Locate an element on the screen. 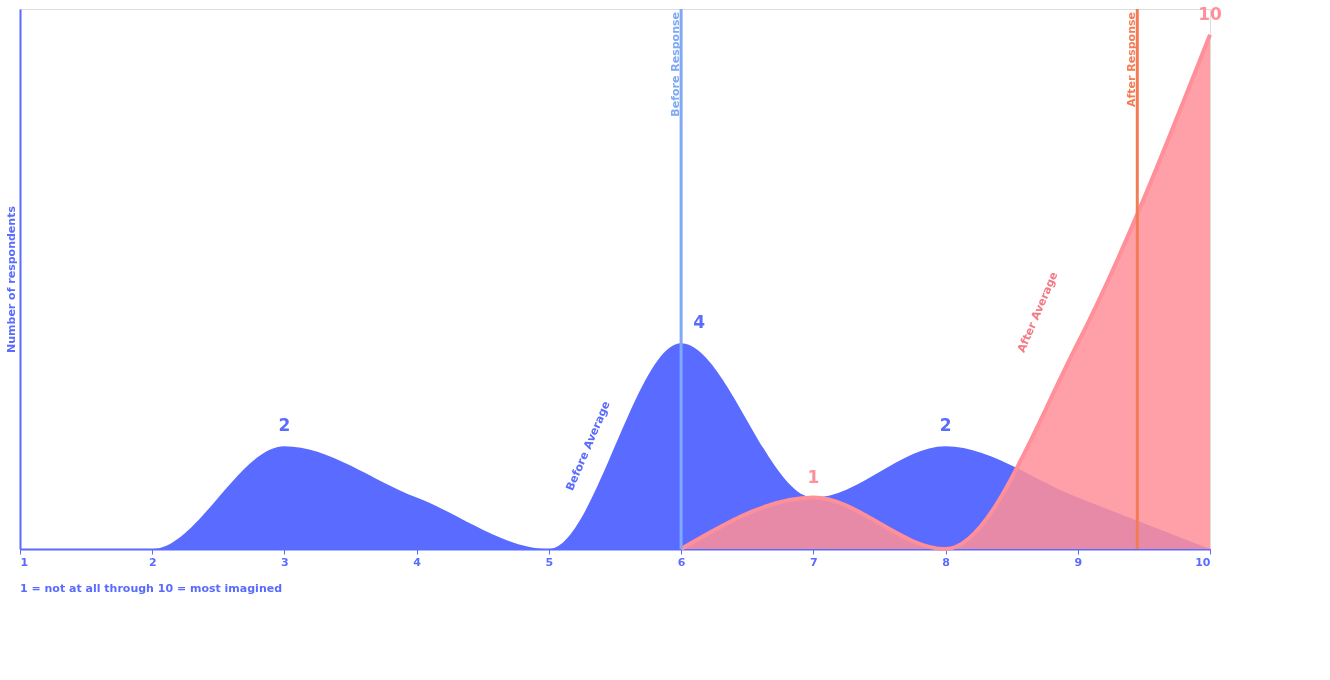 The height and width of the screenshot is (680, 1330). ref-line-label: Before Response is located at coordinates (676, 64).